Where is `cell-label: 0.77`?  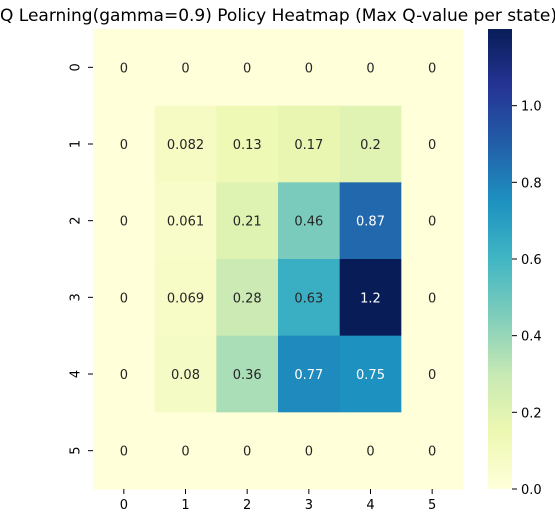 cell-label: 0.77 is located at coordinates (308, 375).